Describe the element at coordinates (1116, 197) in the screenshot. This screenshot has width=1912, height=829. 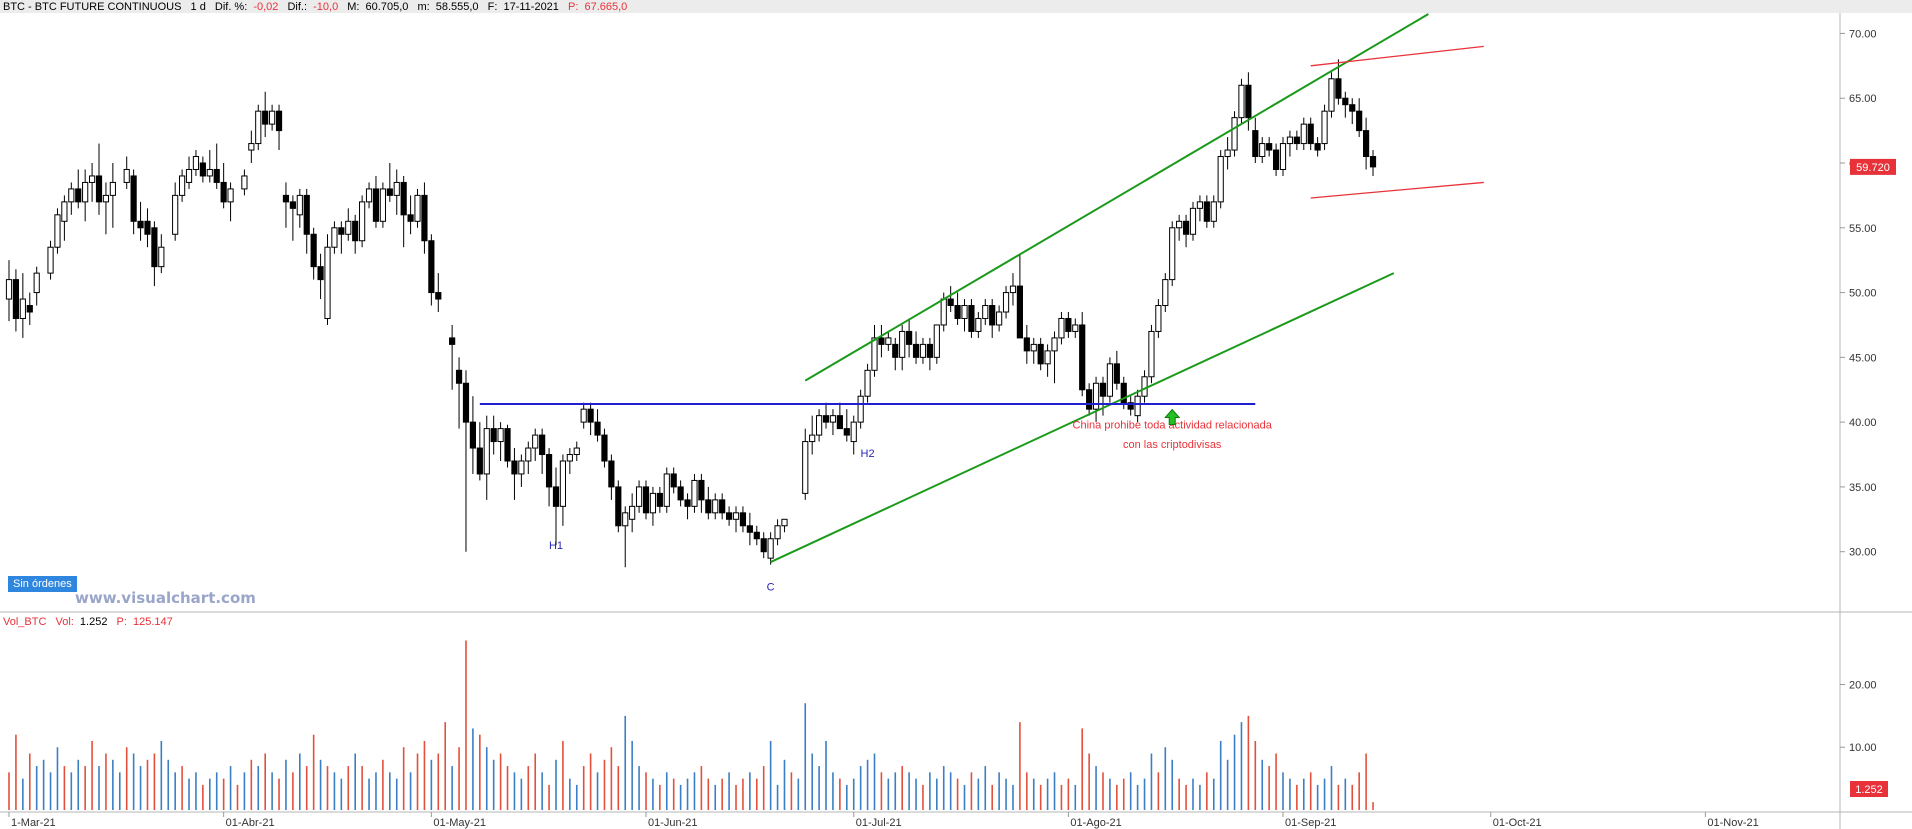
I see `channel-upper` at that location.